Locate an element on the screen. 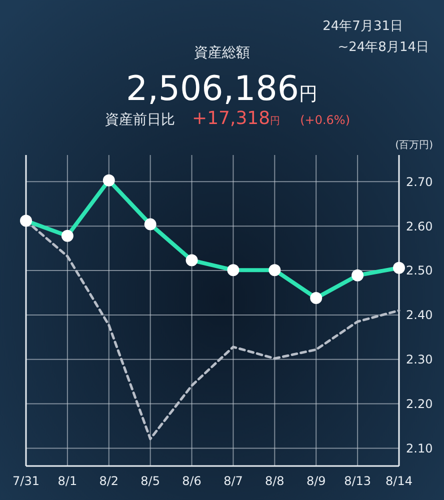 The image size is (444, 500). text: (+0.6%) is located at coordinates (325, 120).